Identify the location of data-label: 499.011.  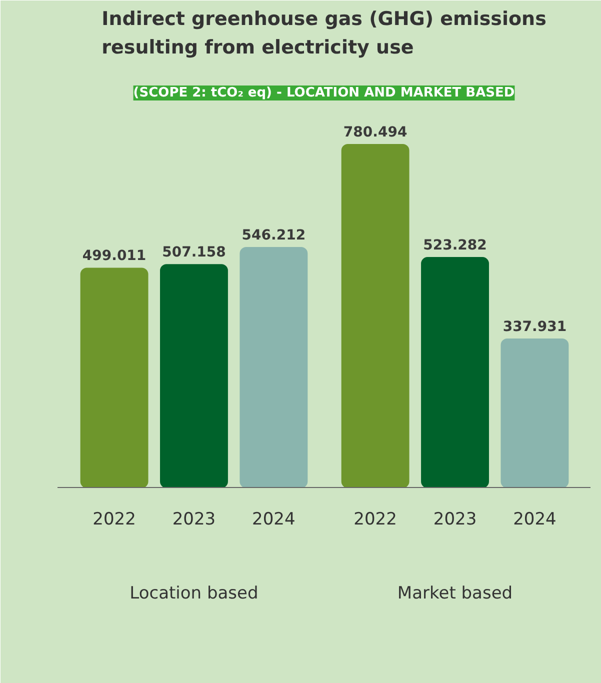
(114, 256).